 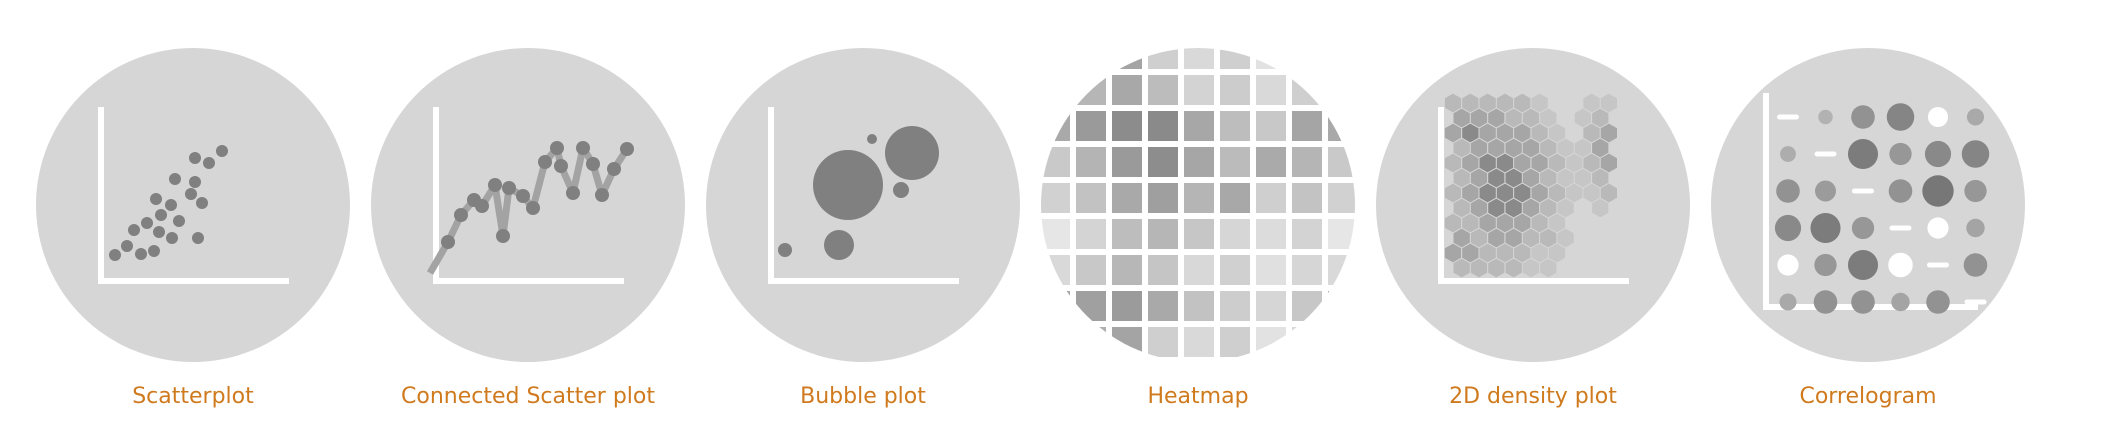 I want to click on gallery-label: 2D density plot, so click(x=1533, y=396).